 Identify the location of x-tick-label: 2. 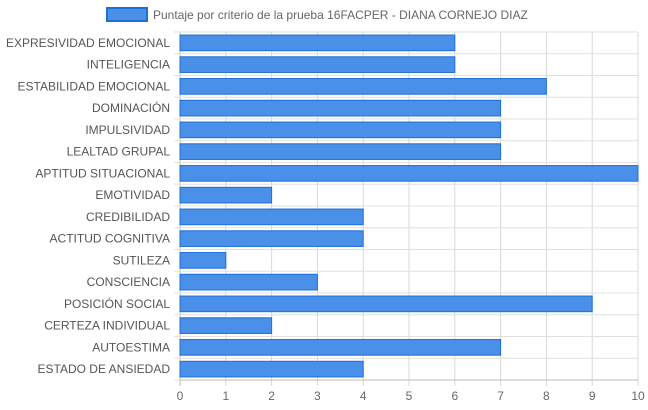
(271, 396).